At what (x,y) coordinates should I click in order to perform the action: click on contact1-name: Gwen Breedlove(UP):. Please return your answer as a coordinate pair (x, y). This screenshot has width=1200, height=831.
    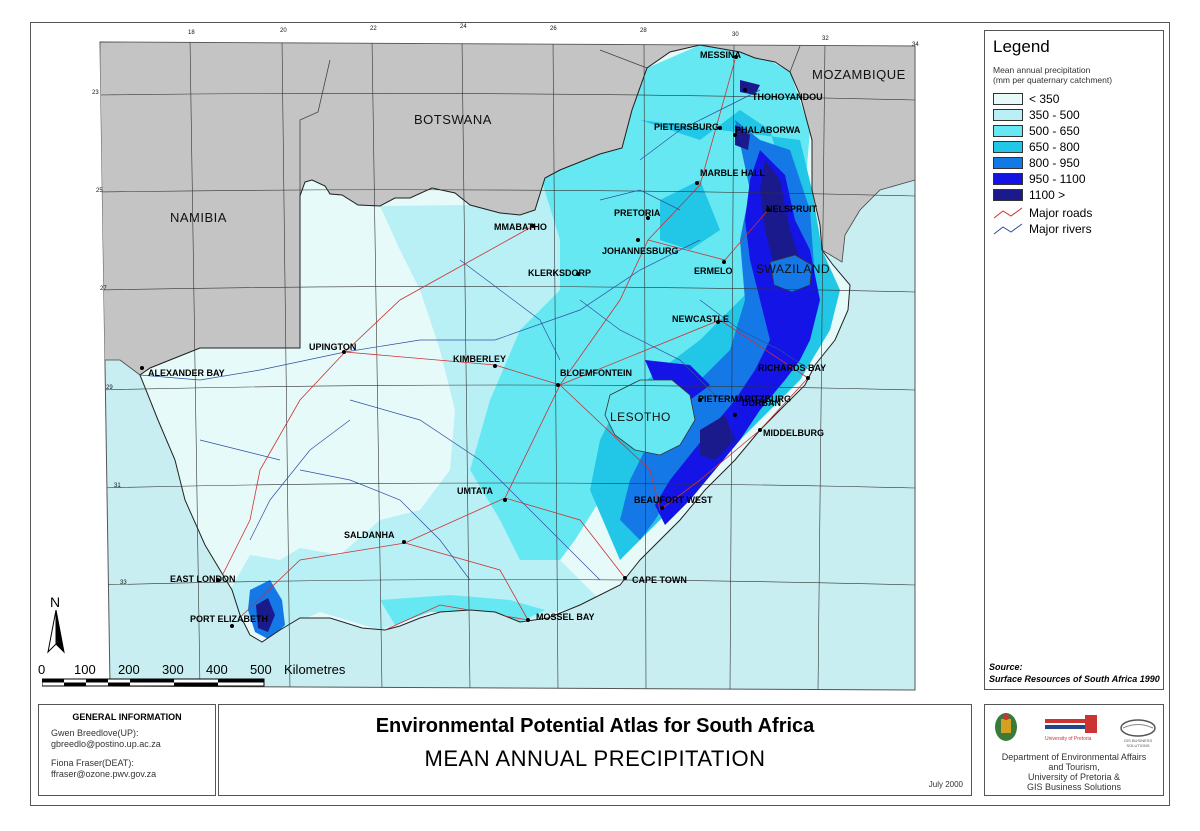
    Looking at the image, I should click on (95, 733).